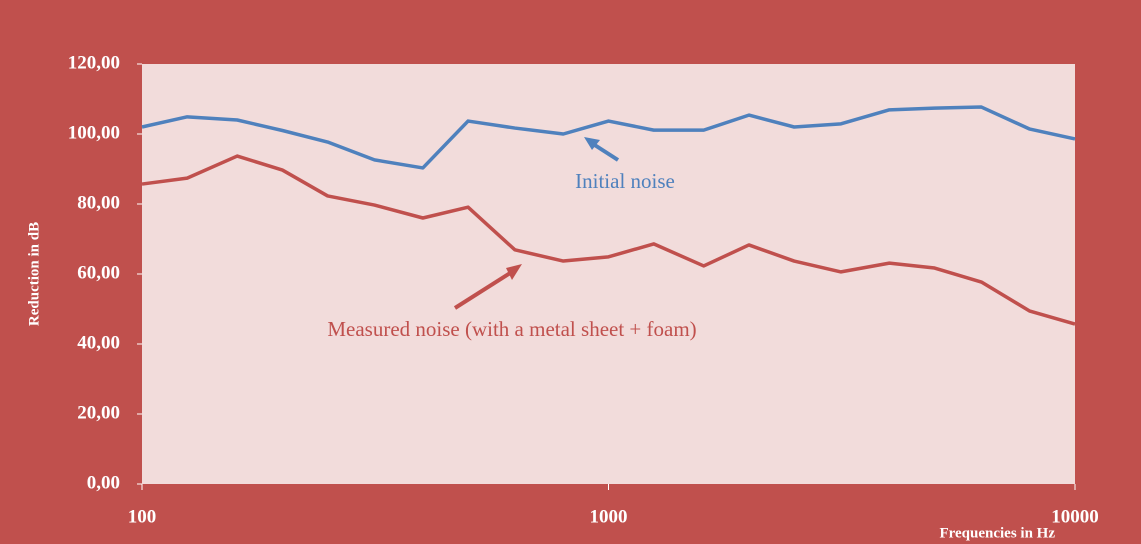  I want to click on y-tick-label: 60,00, so click(98, 272).